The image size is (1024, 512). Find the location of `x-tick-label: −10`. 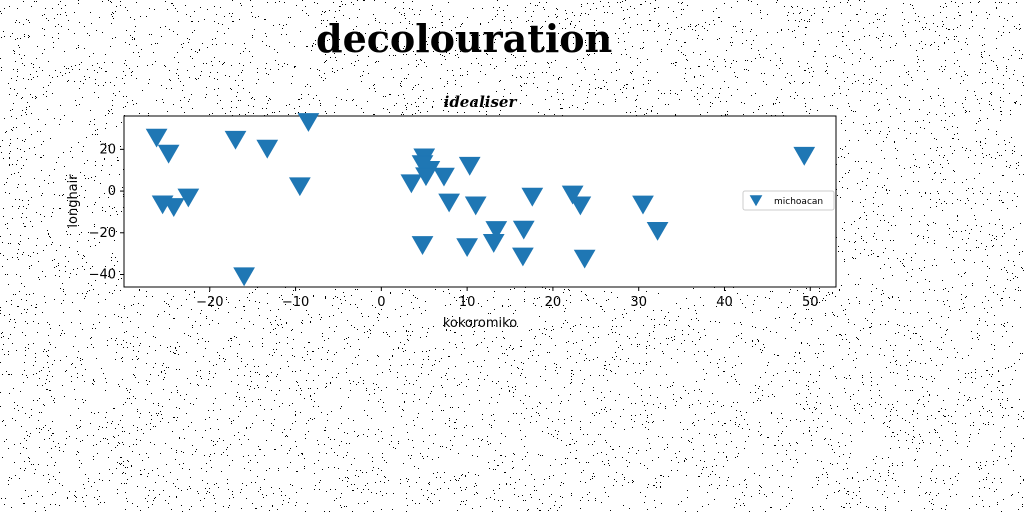

x-tick-label: −10 is located at coordinates (295, 302).